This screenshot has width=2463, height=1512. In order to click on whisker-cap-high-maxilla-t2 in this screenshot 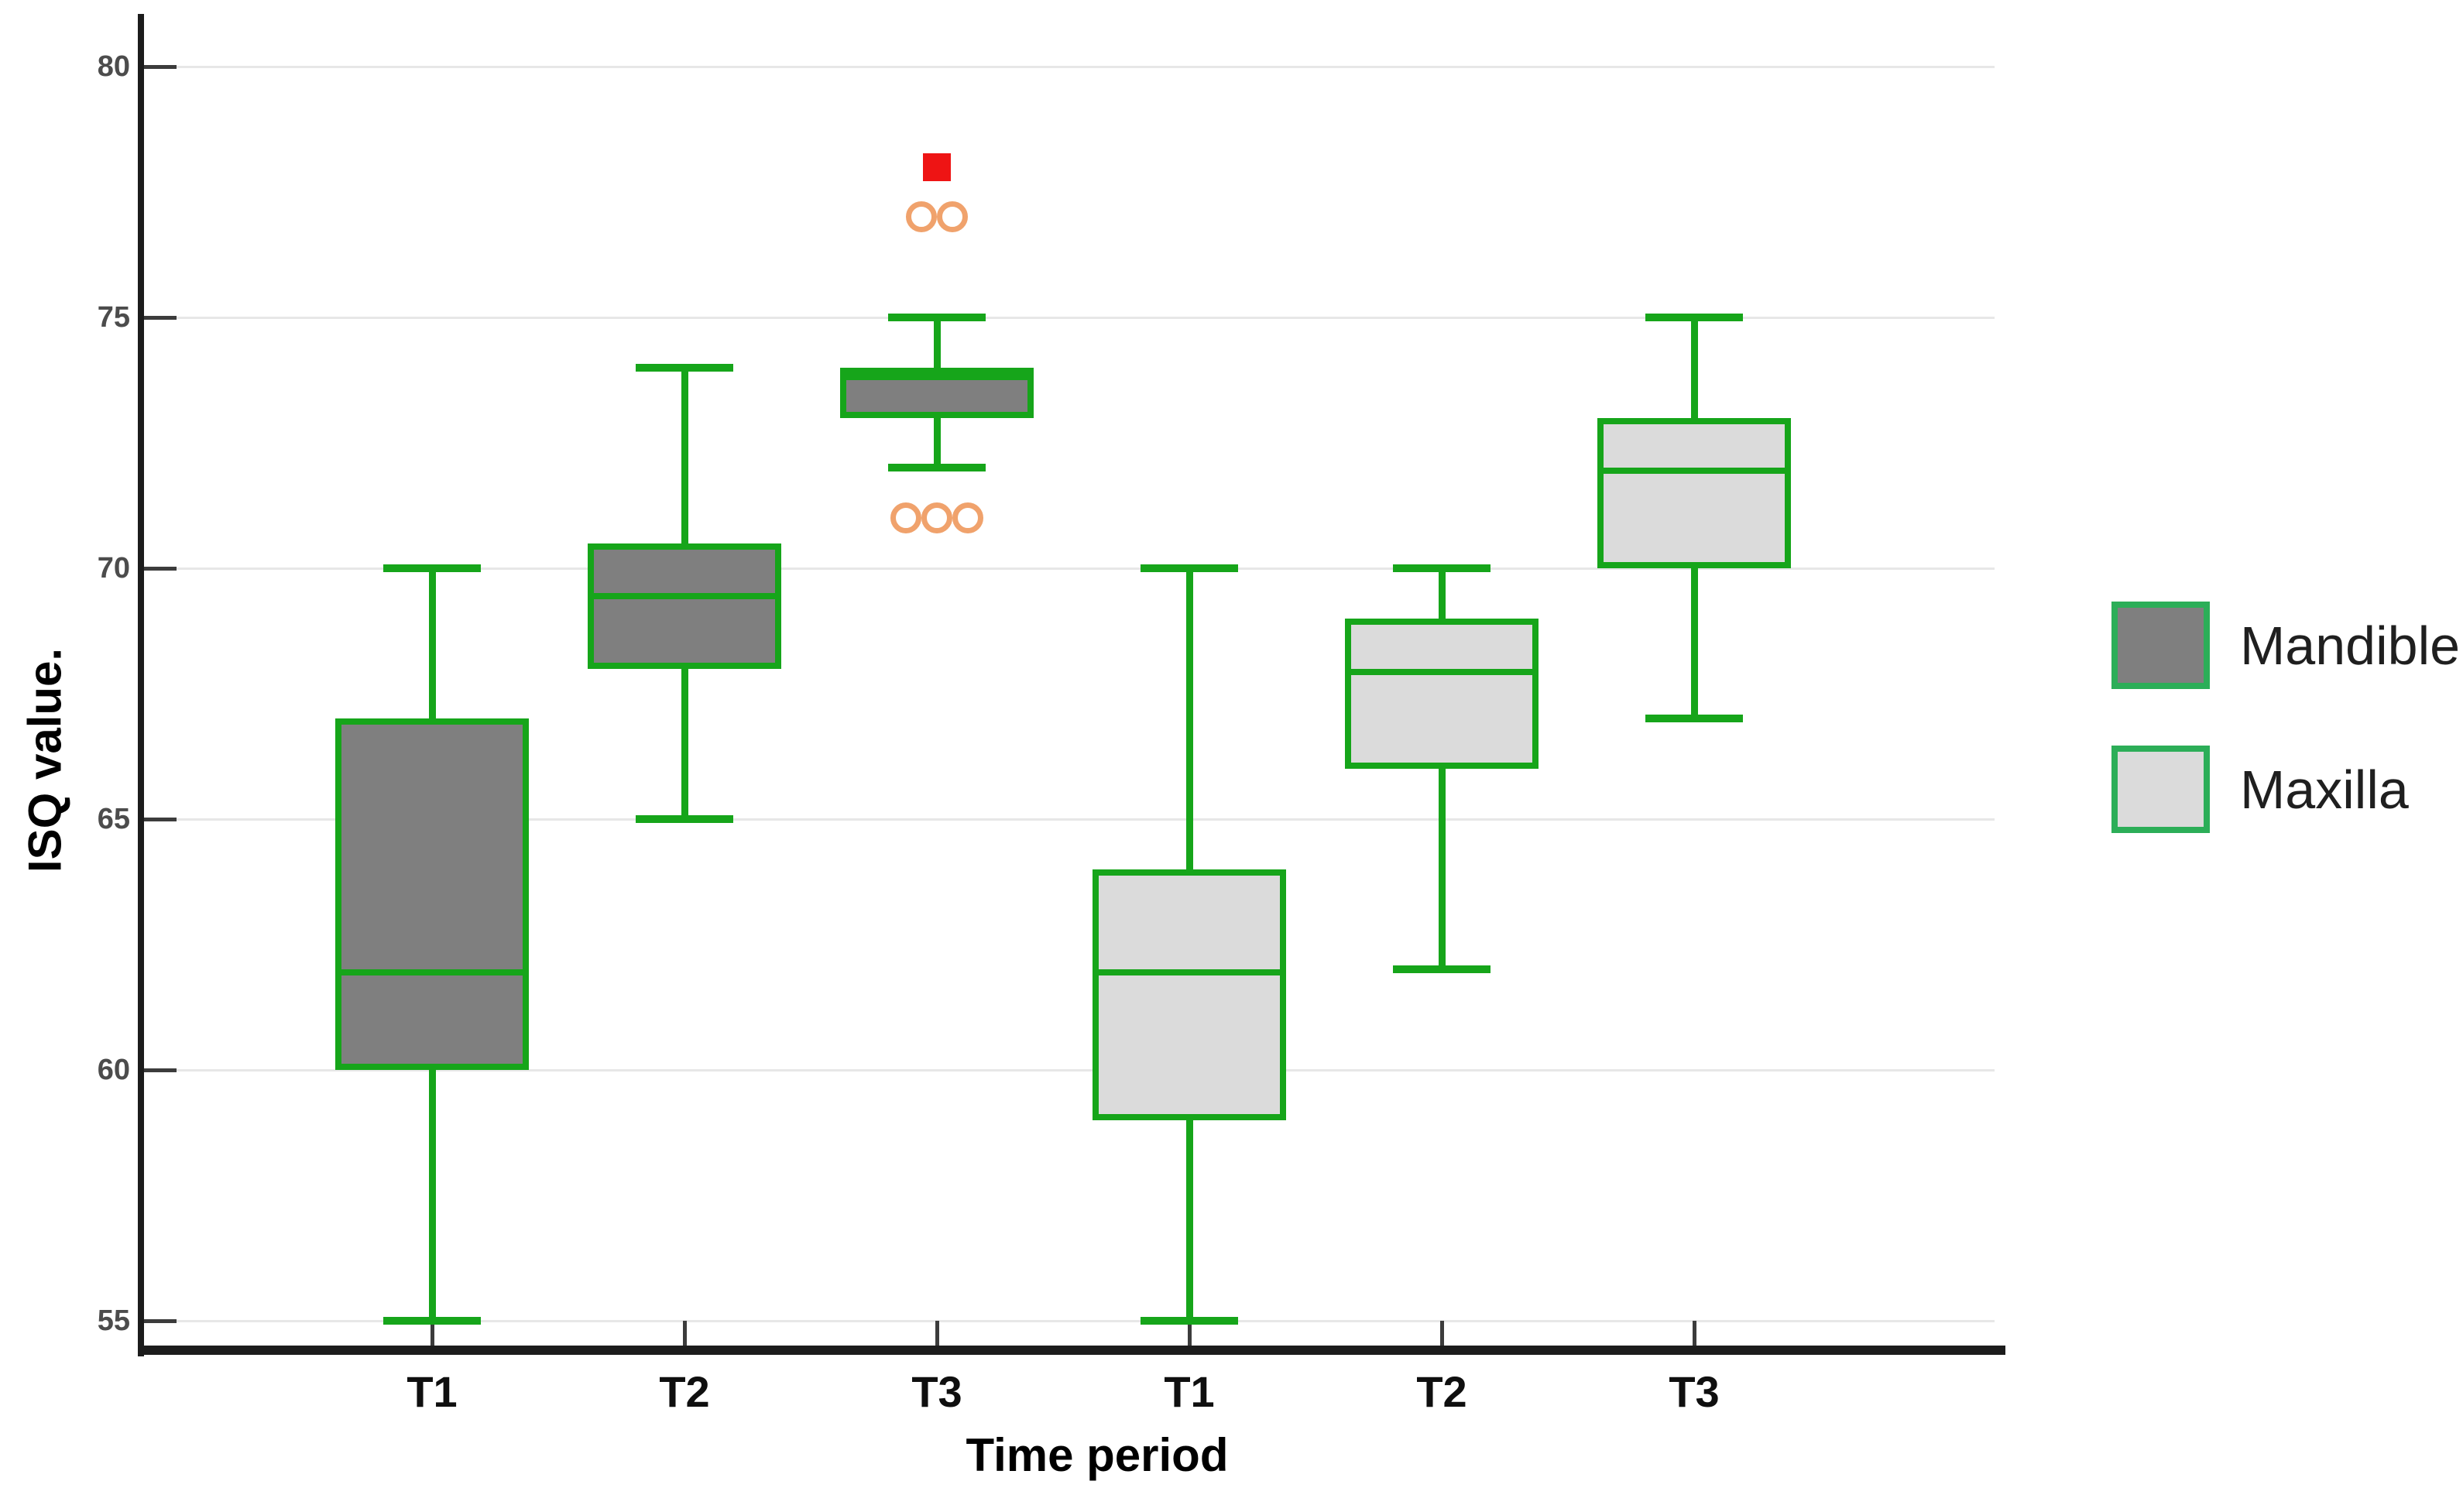, I will do `click(1441, 568)`.